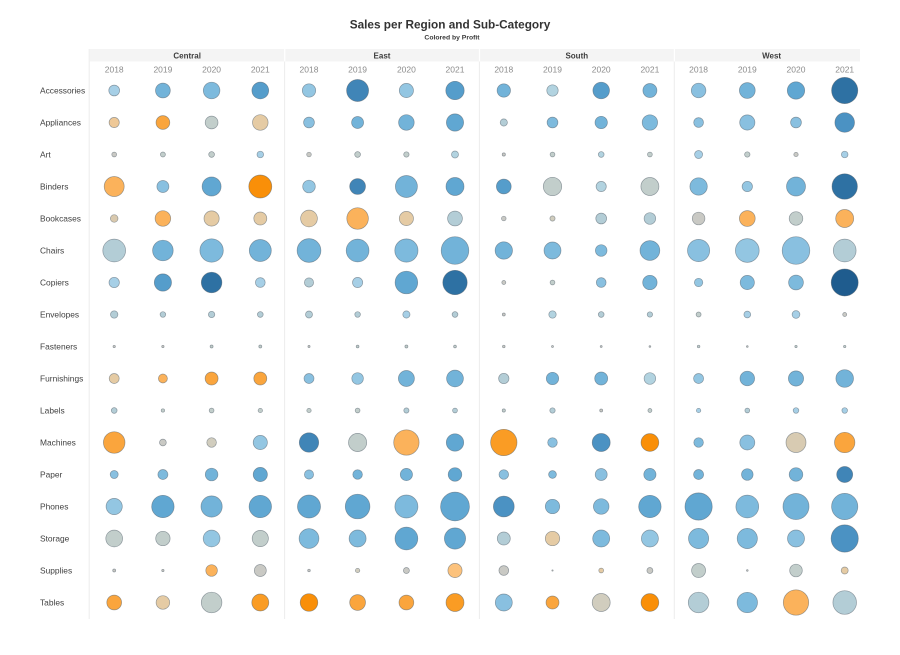  I want to click on svg-text: Labels, so click(52, 410).